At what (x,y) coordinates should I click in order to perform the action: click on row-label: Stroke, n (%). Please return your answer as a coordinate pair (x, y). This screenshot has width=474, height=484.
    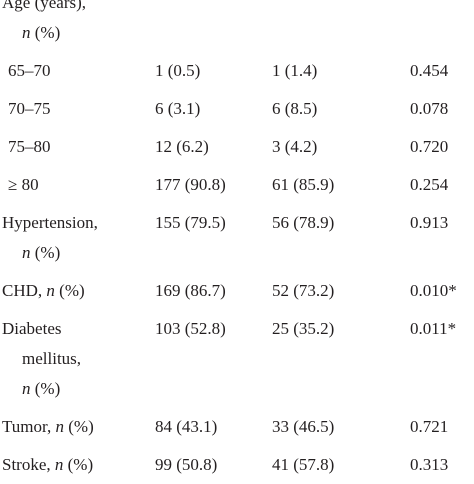
    Looking at the image, I should click on (78, 465).